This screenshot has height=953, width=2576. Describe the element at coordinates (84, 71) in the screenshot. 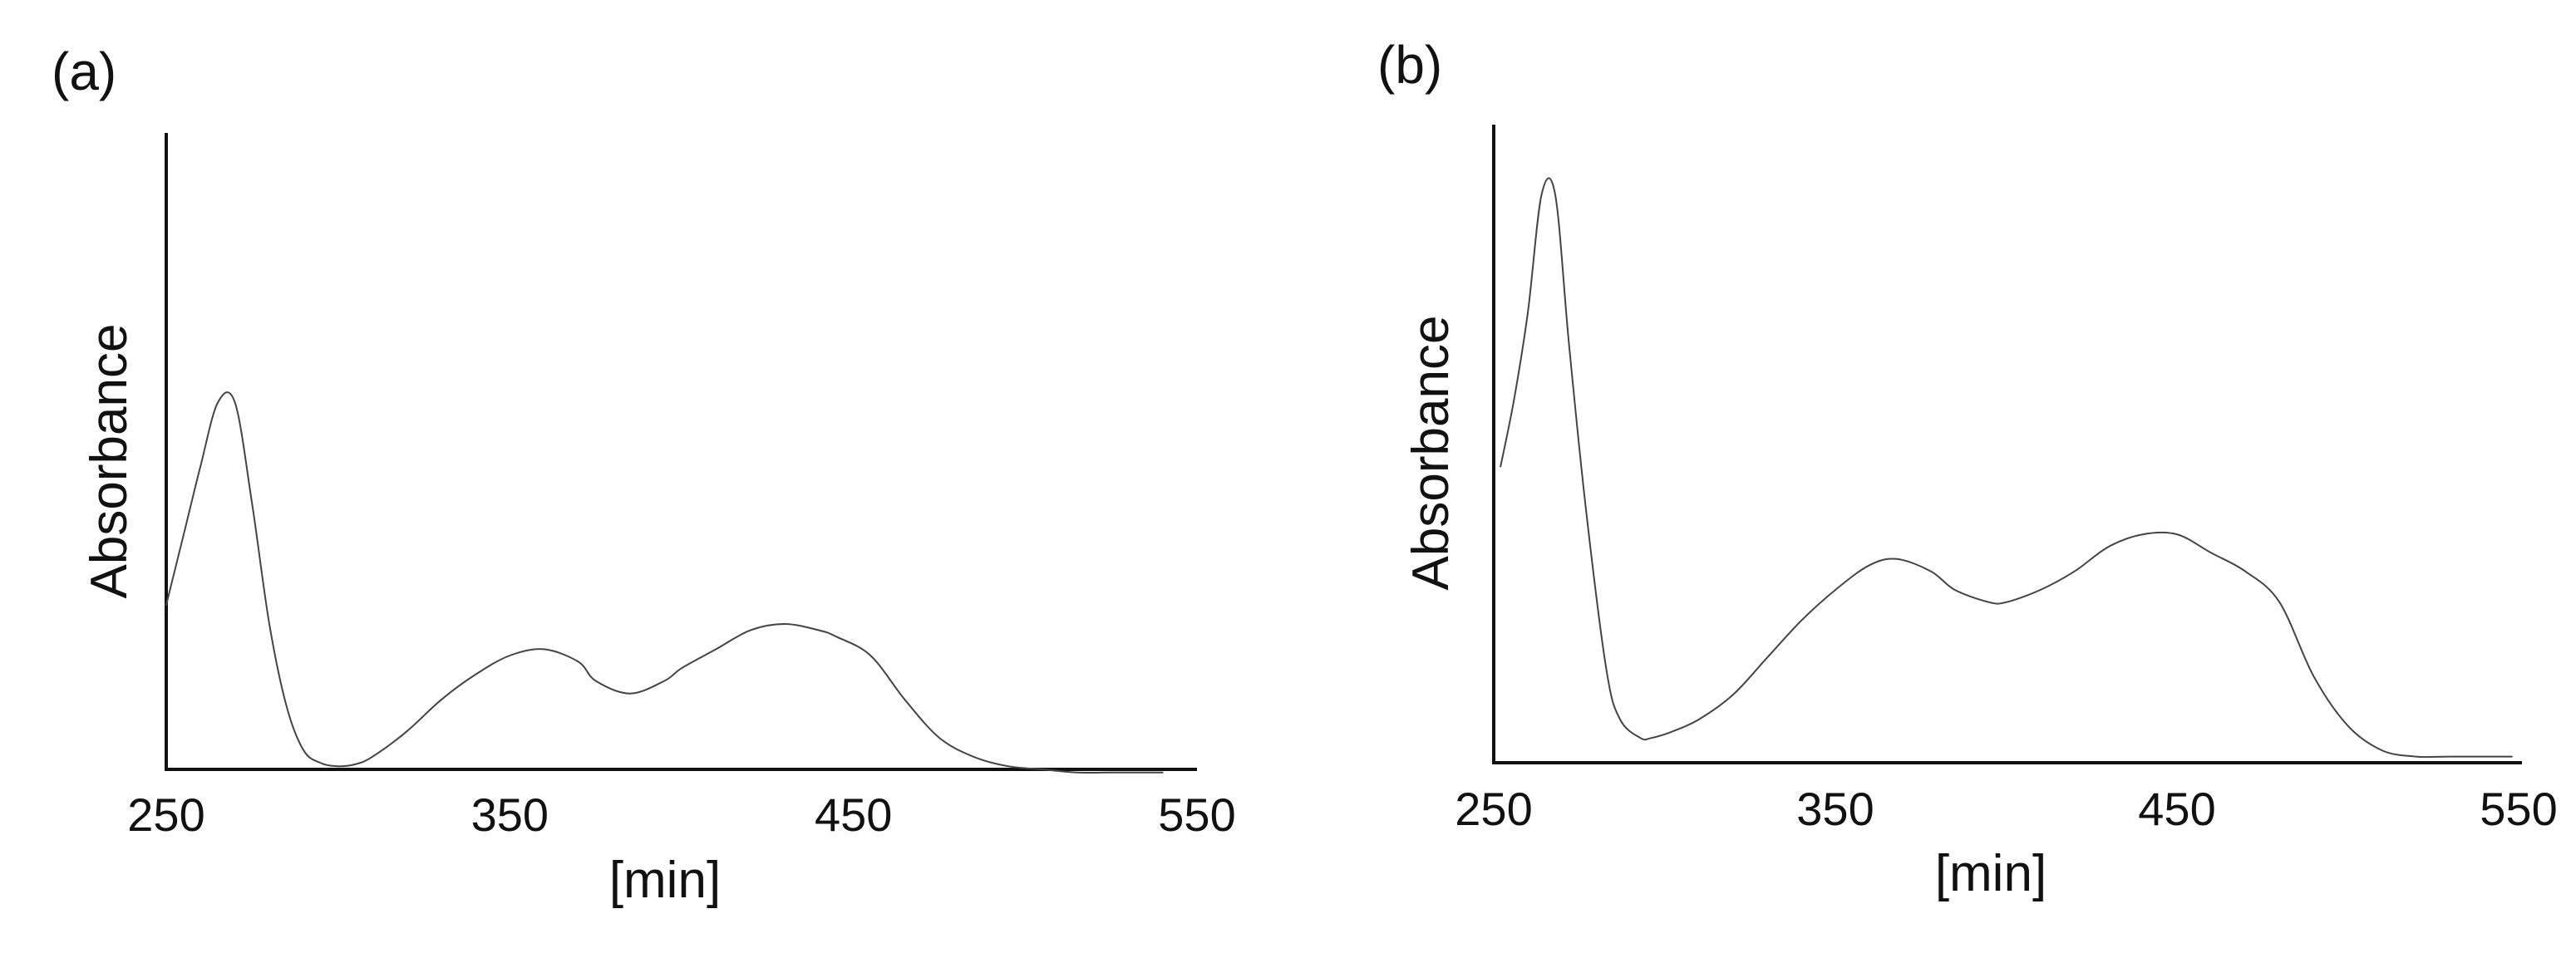

I see `panel-label: (a)` at that location.